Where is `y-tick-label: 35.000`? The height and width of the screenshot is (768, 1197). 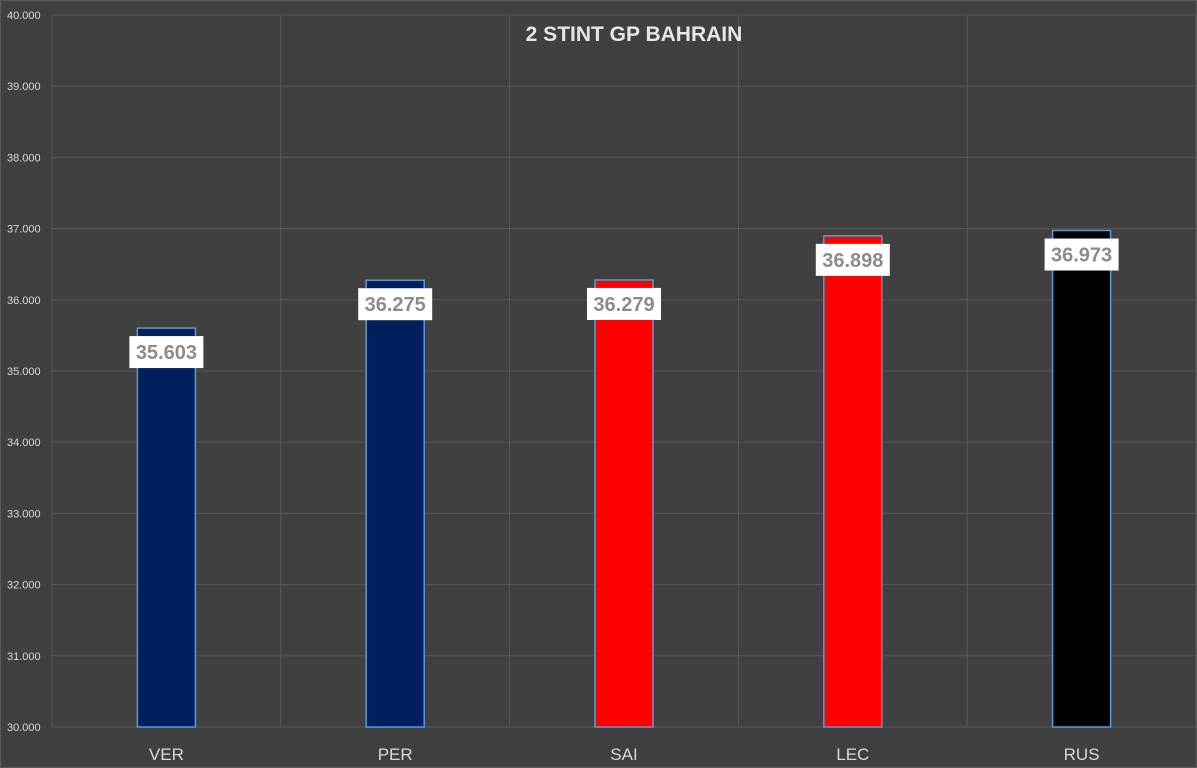 y-tick-label: 35.000 is located at coordinates (24, 372).